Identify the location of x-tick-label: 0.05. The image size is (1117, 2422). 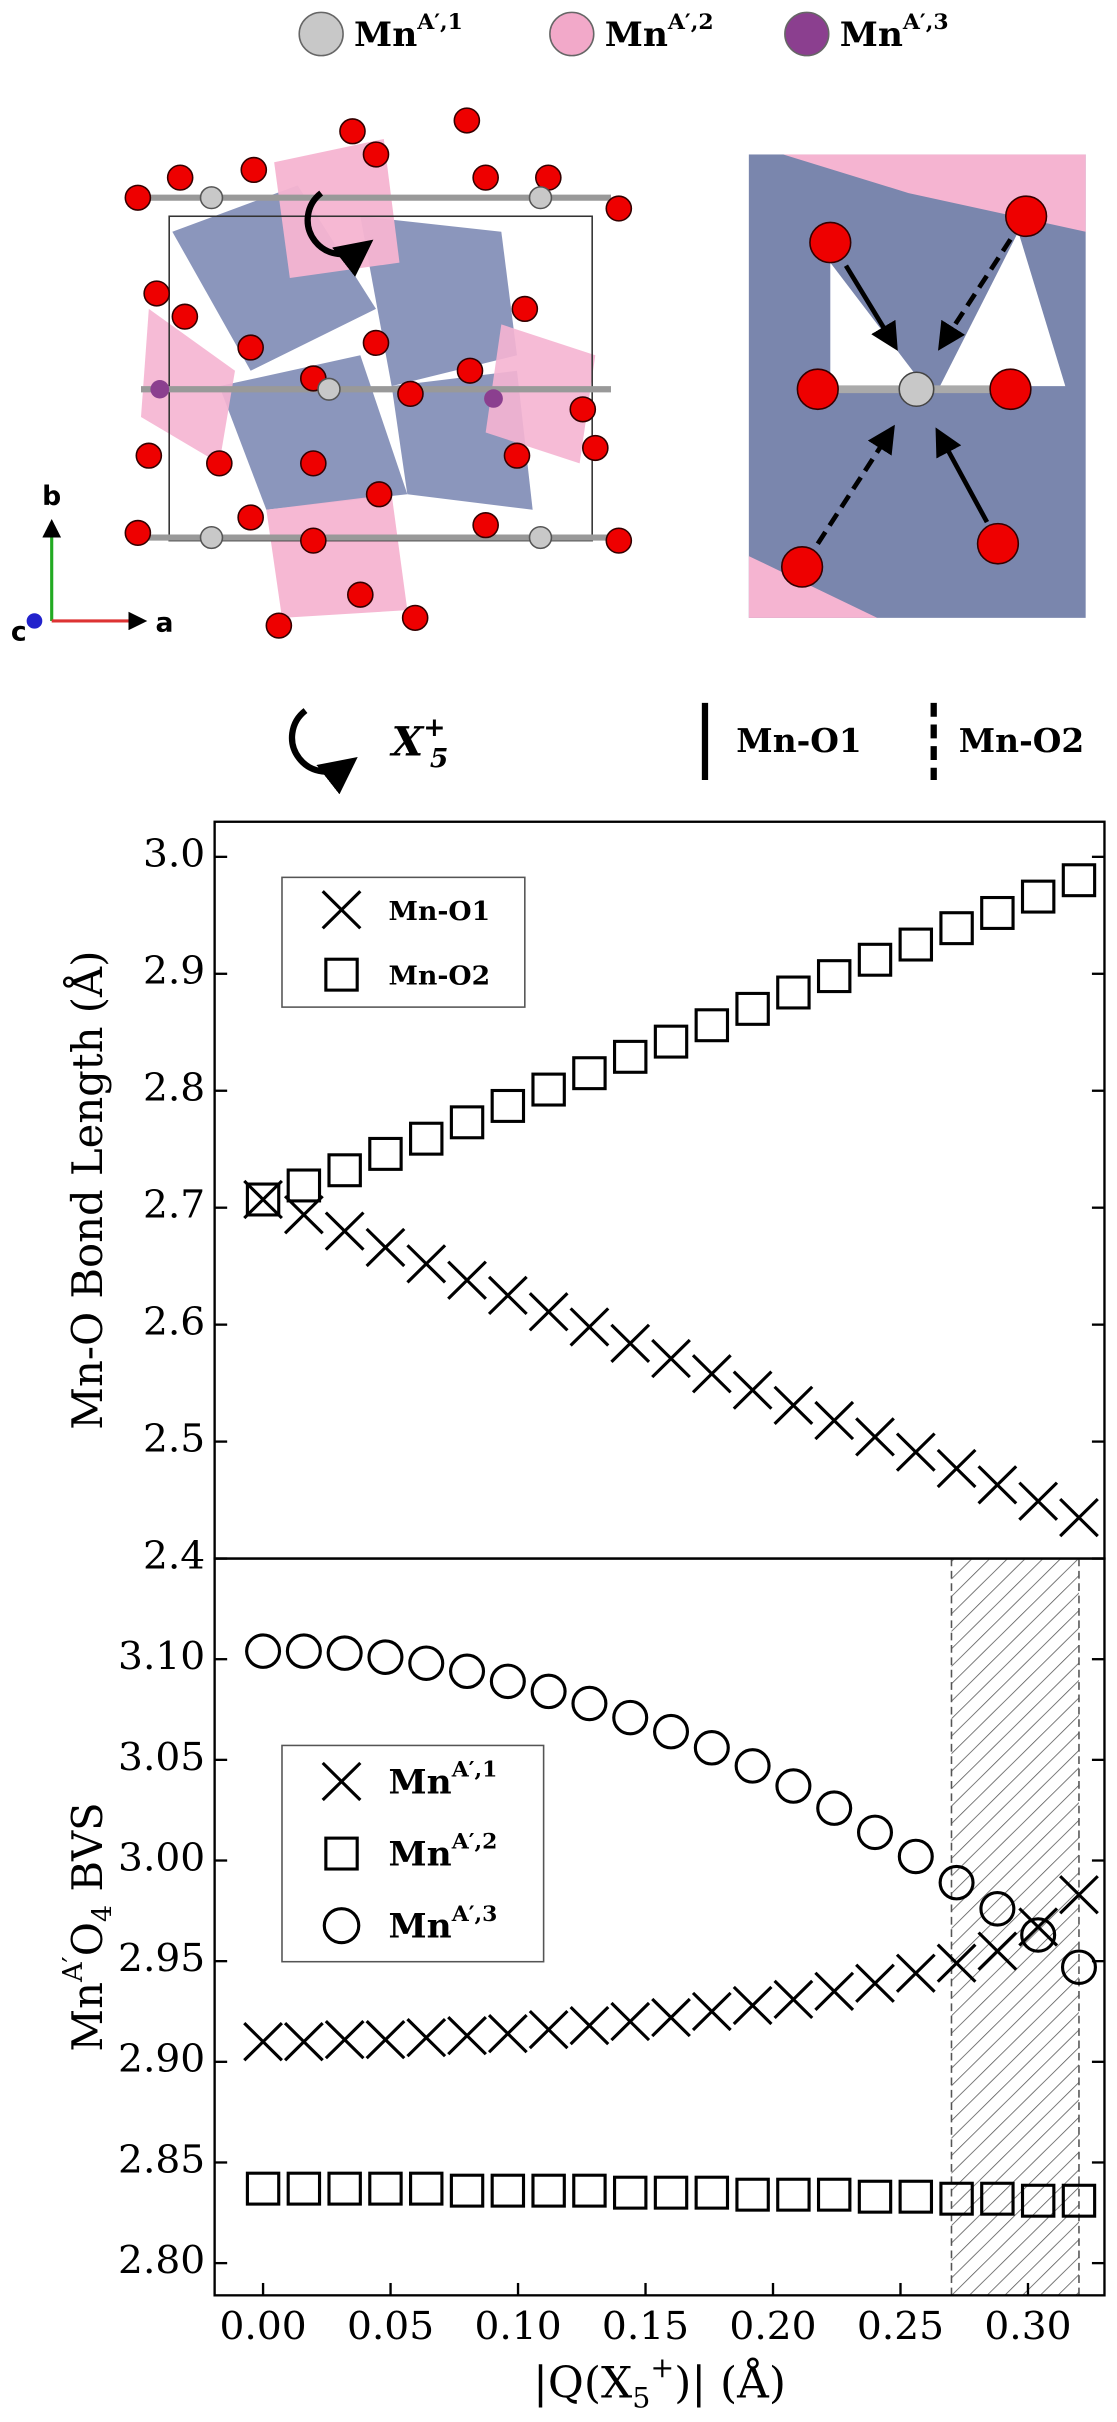
(390, 2326).